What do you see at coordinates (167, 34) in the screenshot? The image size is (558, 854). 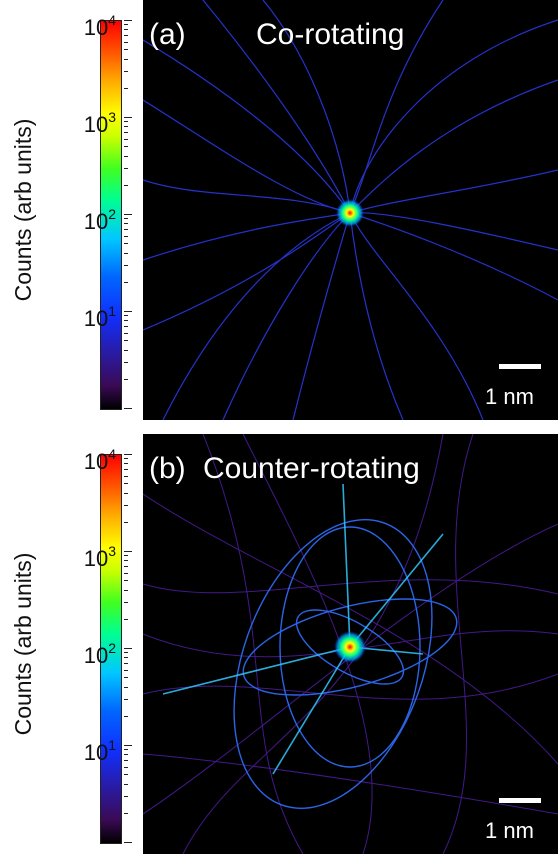 I see `panel-a-label: (a)` at bounding box center [167, 34].